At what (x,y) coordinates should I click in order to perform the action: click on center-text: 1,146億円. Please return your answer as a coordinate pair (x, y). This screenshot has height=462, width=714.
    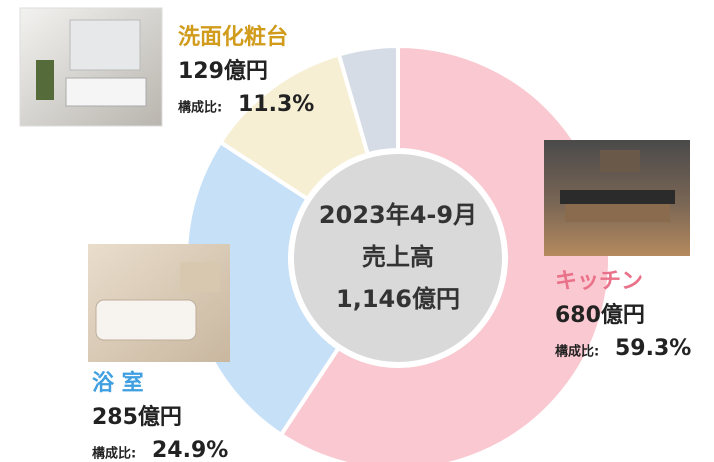
    Looking at the image, I should click on (398, 299).